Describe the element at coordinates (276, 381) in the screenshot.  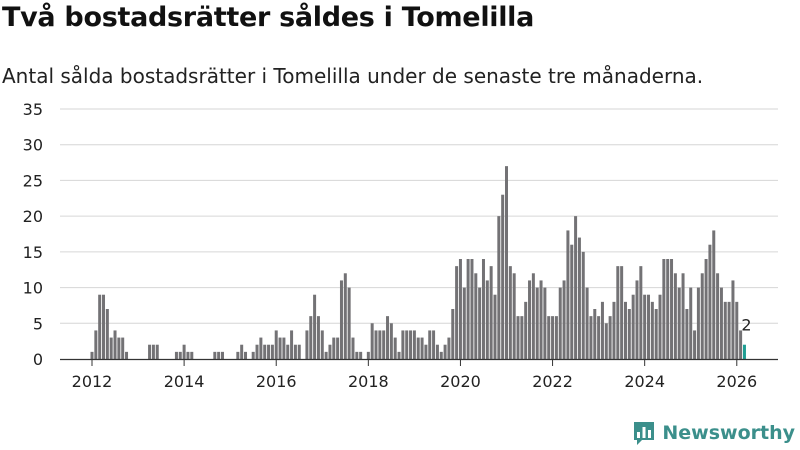
I see `x-tick-label: 2016` at that location.